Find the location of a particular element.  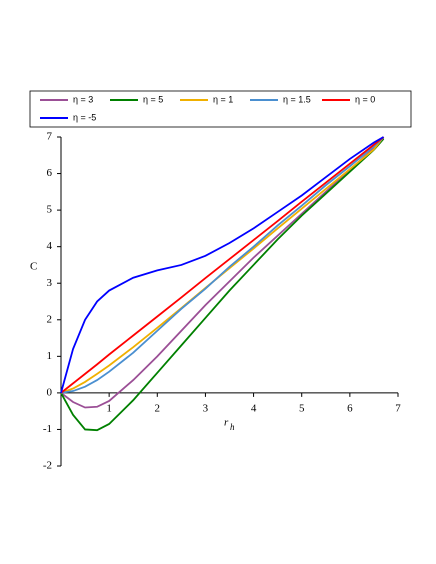

legend-label: η = 0 is located at coordinates (365, 99).